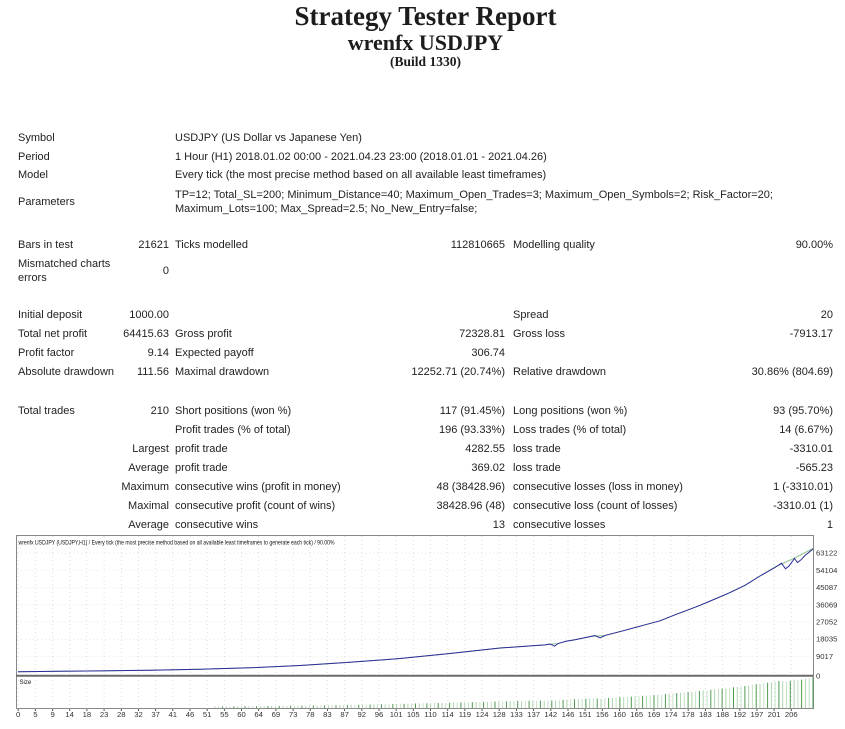  Describe the element at coordinates (483, 714) in the screenshot. I see `svg-text: 124` at that location.